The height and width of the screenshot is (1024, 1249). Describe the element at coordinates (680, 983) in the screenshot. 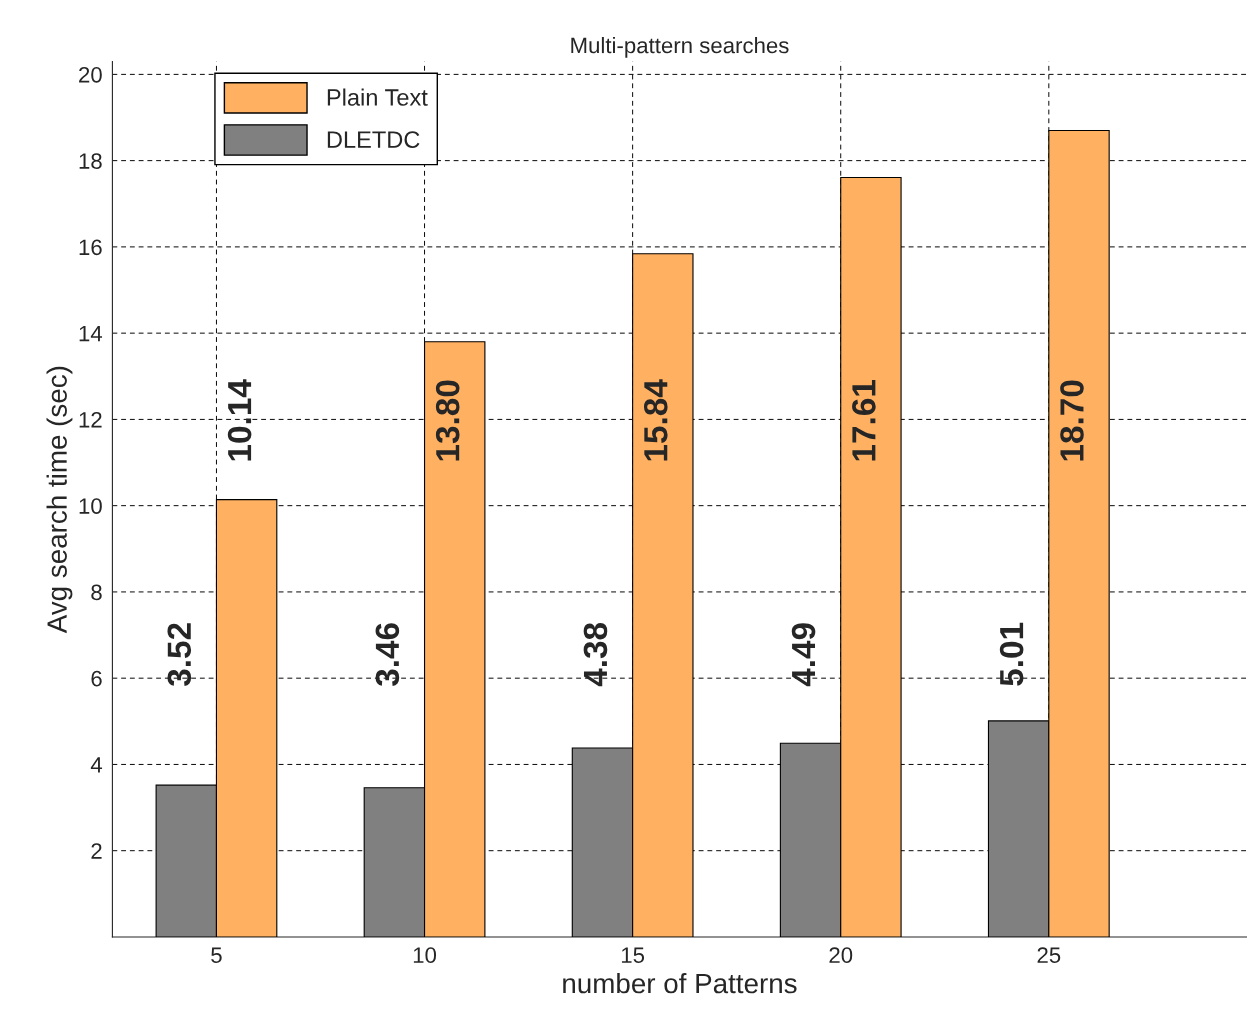

I see `x-axis-title: number of Patterns` at that location.